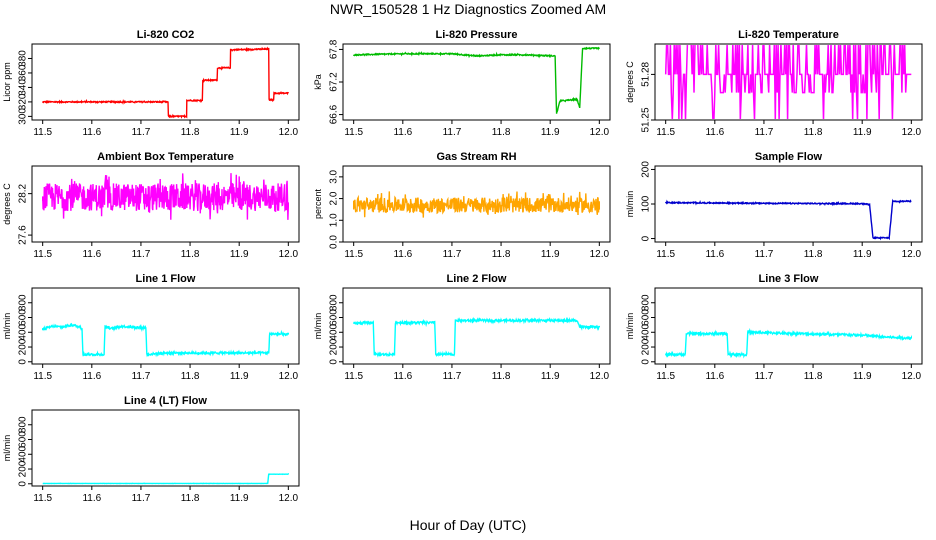 This screenshot has height=540, width=936. Describe the element at coordinates (788, 35) in the screenshot. I see `panel-title: Li-820 Temperature` at that location.